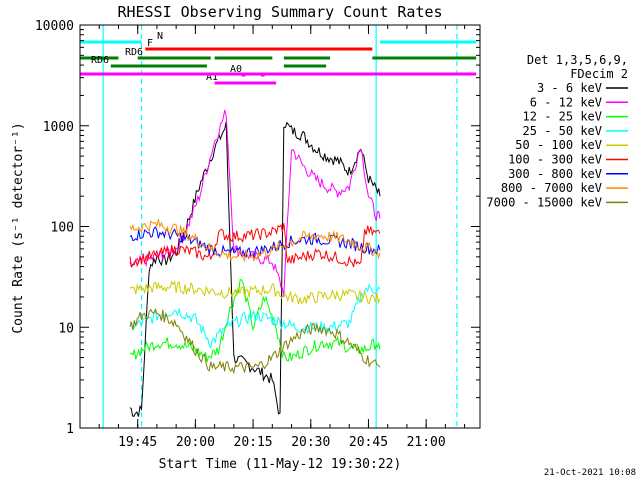 This screenshot has height=480, width=640. I want to click on y-tick-label: 1000, so click(58, 127).